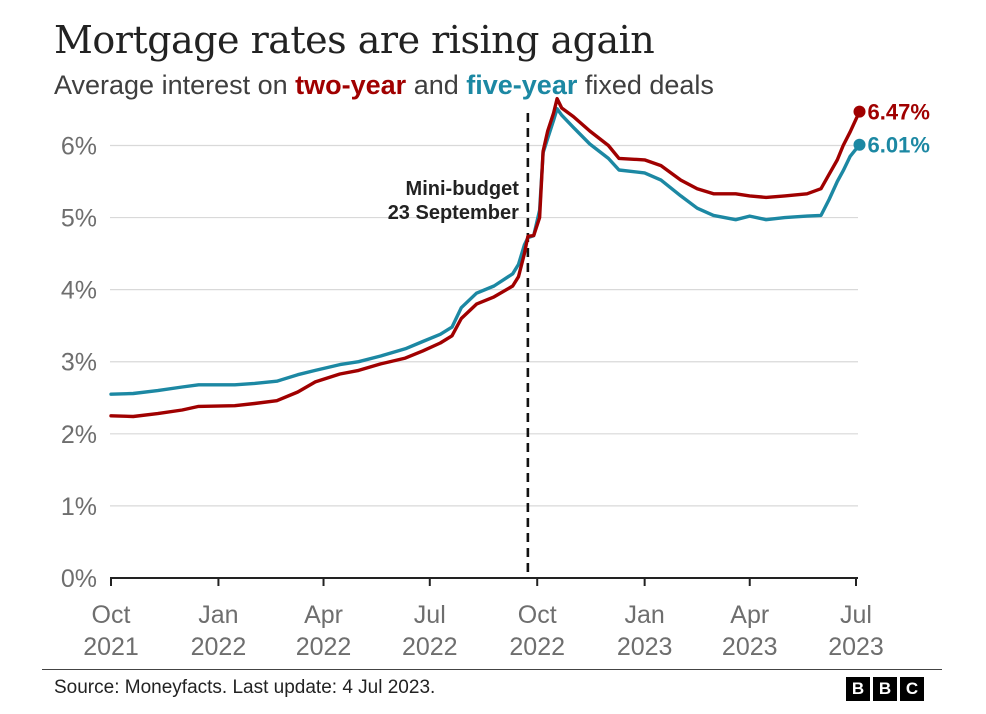 The image size is (986, 714). Describe the element at coordinates (645, 85) in the screenshot. I see `subtitle-text-end: fixed deals` at that location.